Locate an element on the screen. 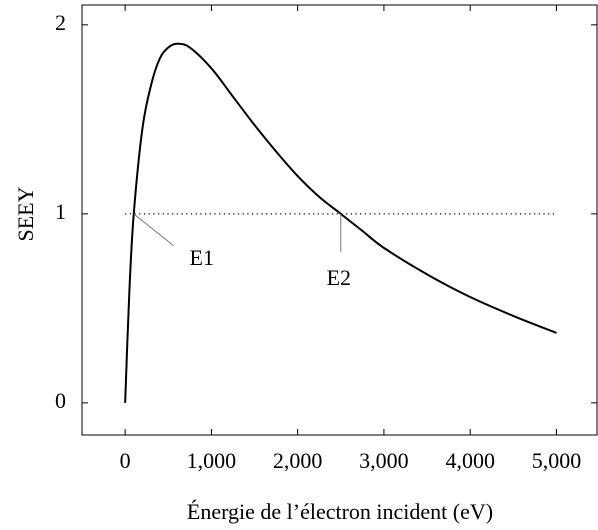  annotation-leader is located at coordinates (154, 230).